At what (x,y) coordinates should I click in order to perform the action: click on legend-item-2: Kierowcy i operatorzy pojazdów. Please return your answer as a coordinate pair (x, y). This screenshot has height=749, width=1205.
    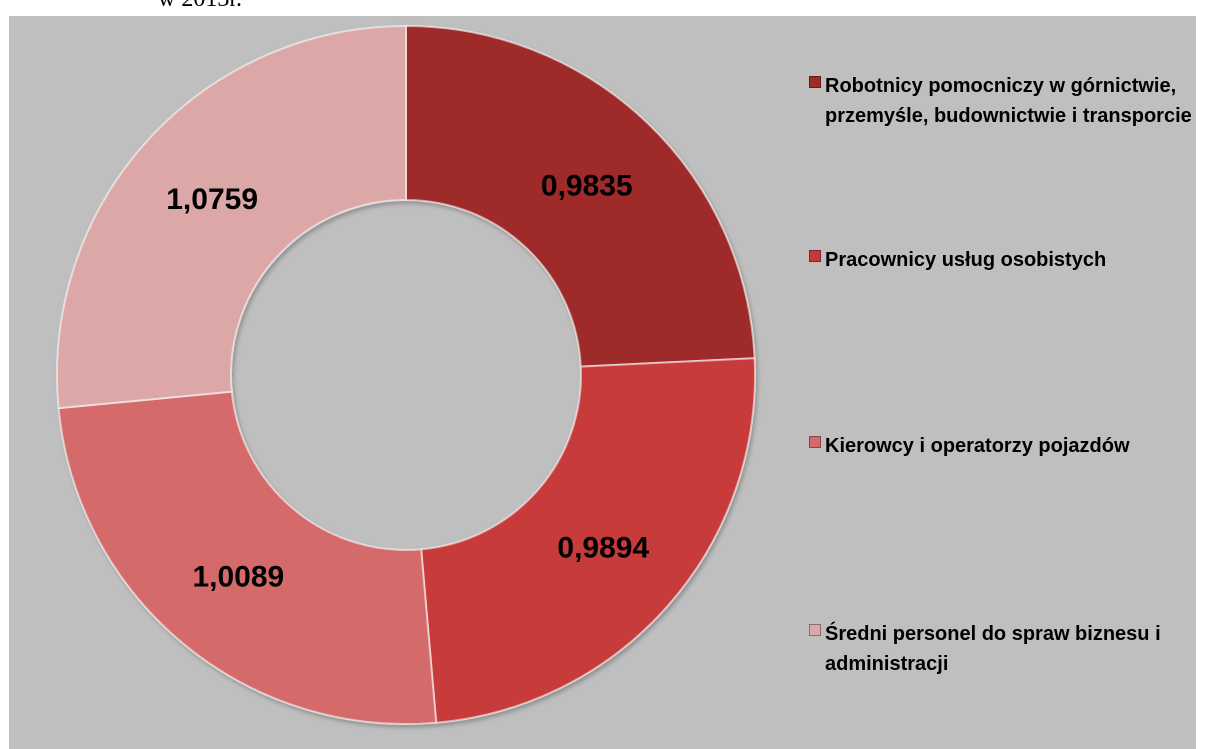
    Looking at the image, I should click on (1002, 446).